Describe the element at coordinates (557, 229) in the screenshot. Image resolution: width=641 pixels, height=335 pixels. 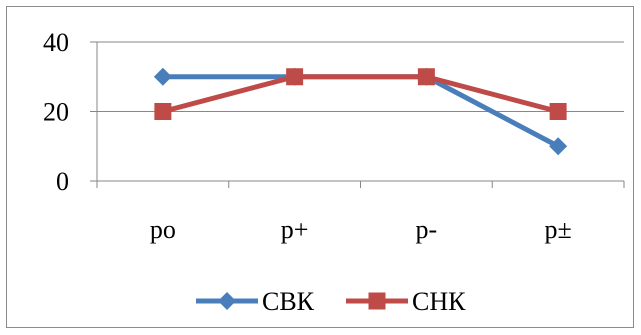
I see `x-tick-label: p±` at that location.